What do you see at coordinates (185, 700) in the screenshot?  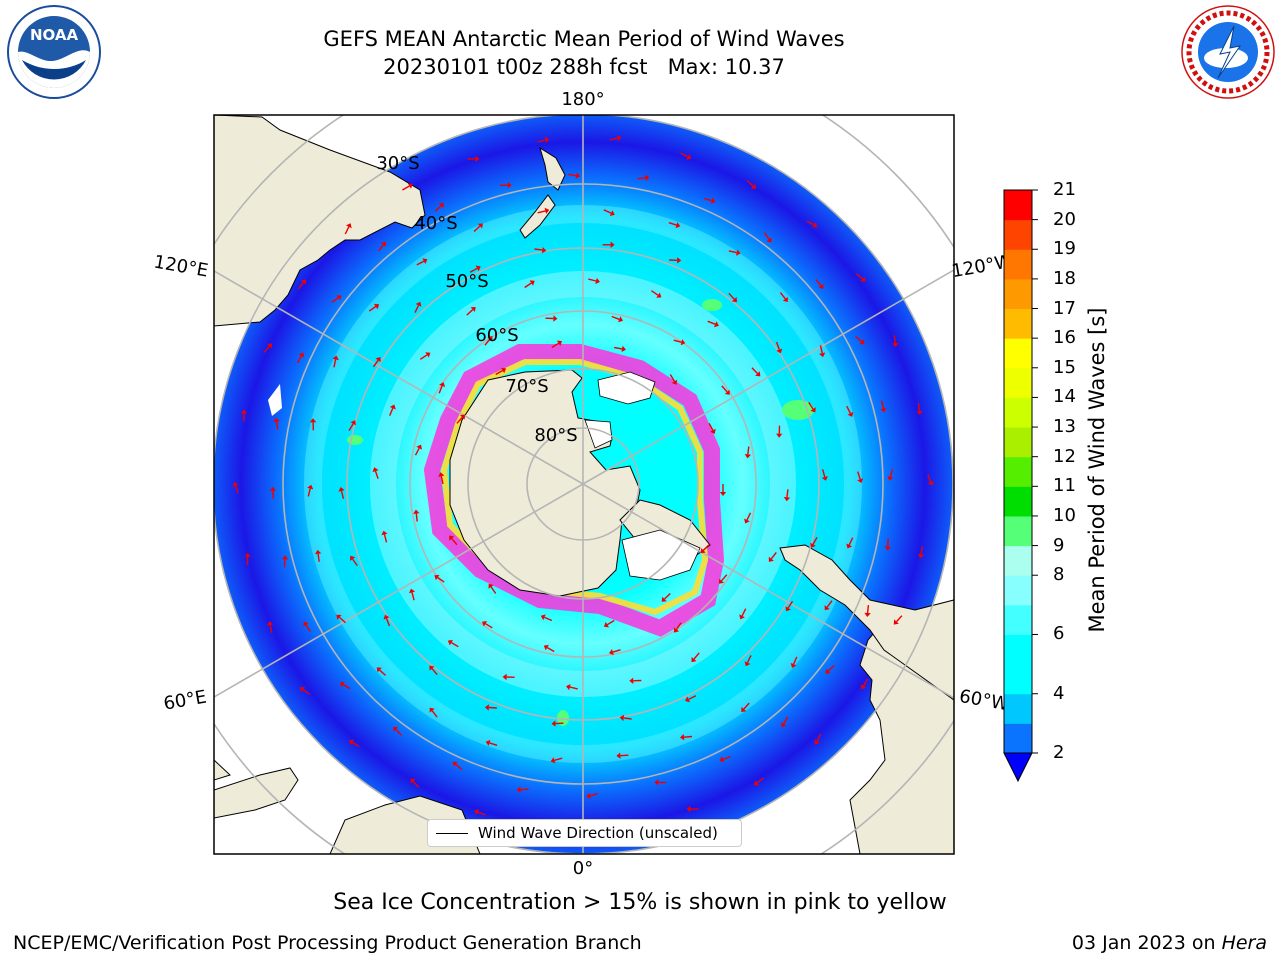 I see `lon-label-60e: 60°E` at bounding box center [185, 700].